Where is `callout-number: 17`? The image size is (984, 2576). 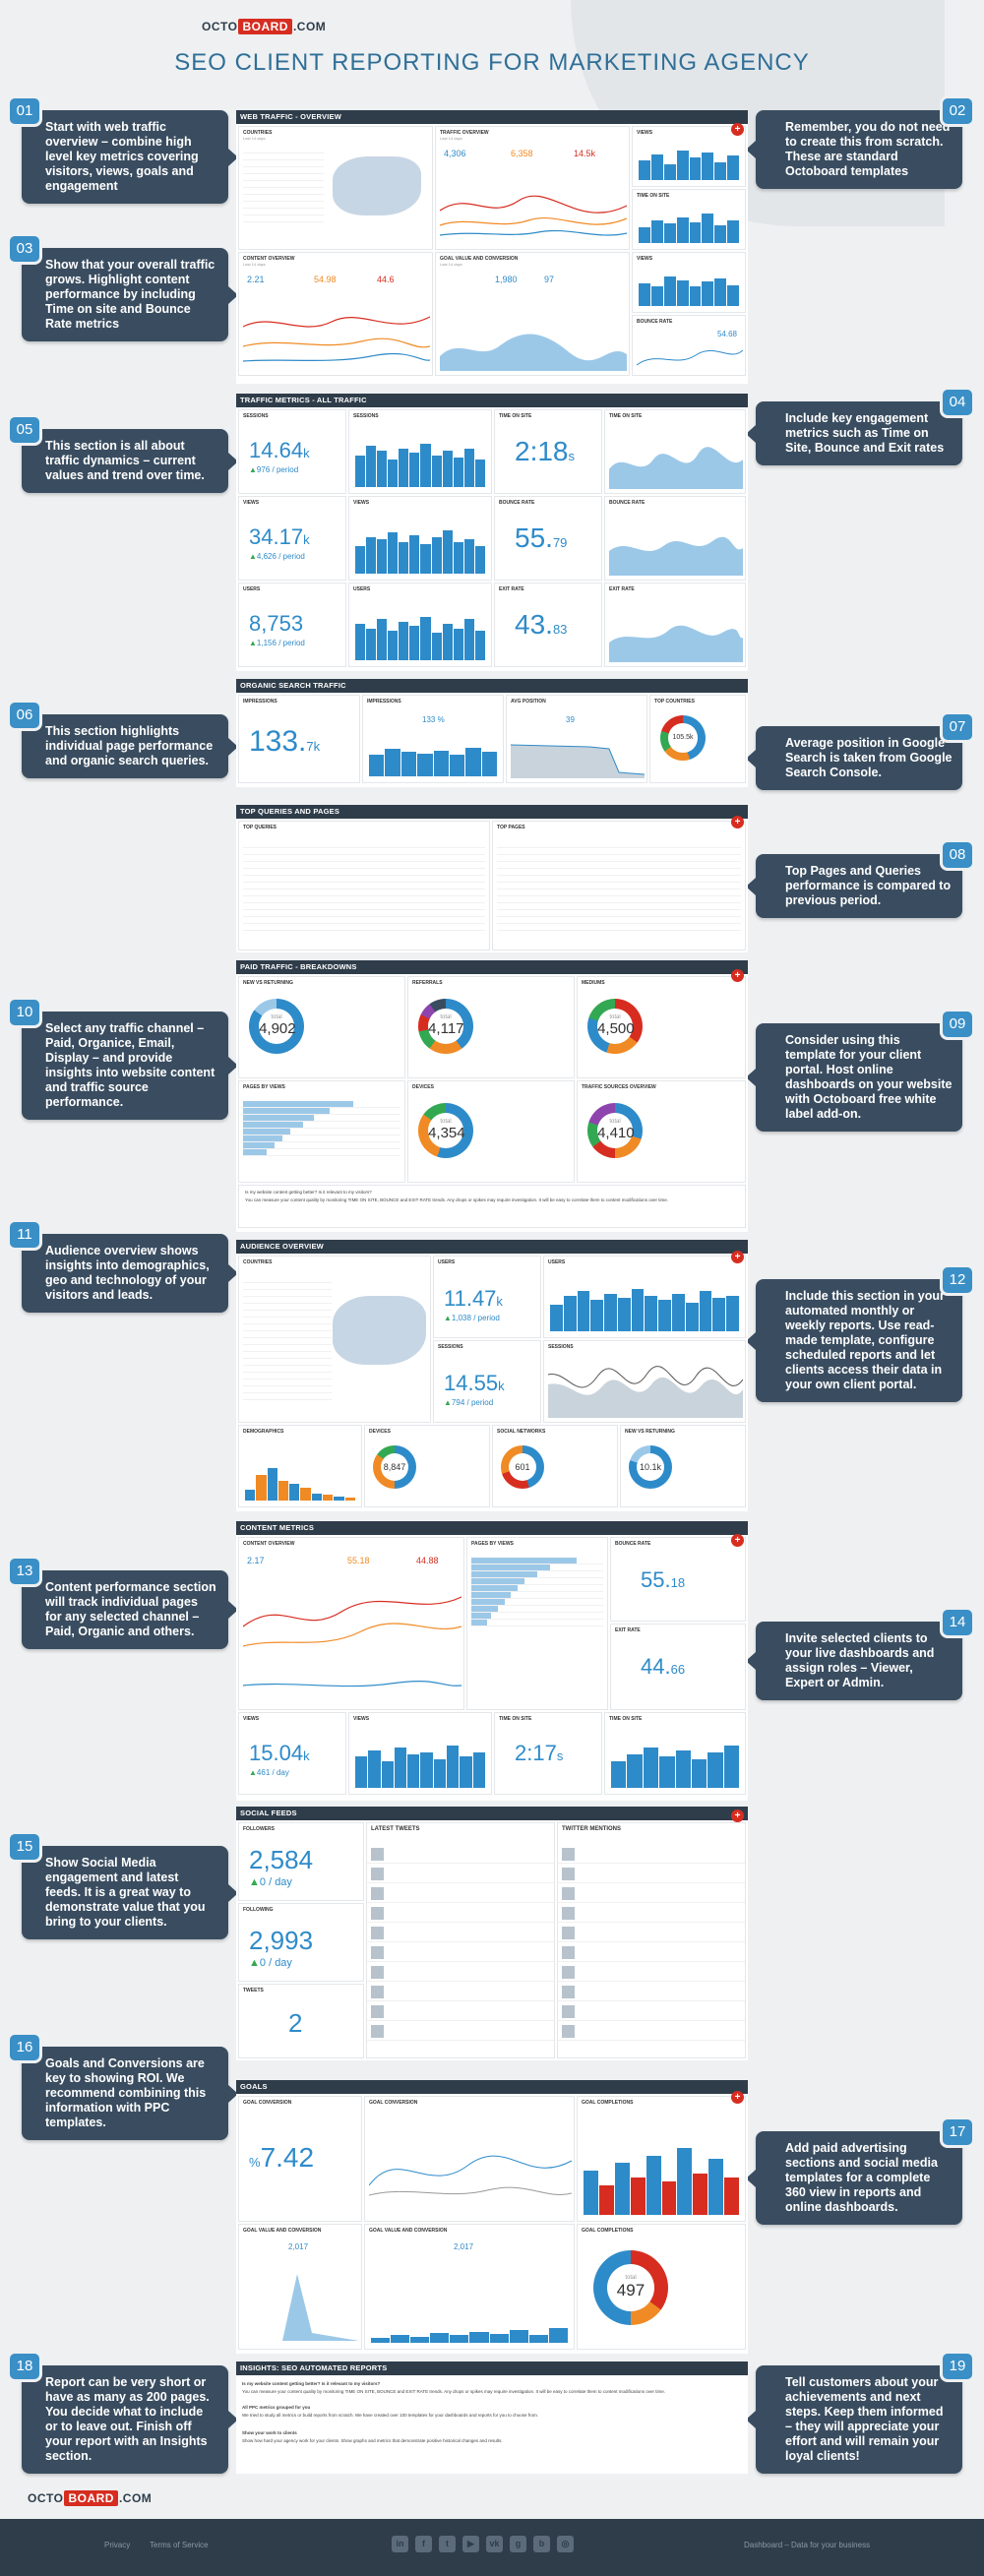
callout-number: 17 is located at coordinates (957, 2132).